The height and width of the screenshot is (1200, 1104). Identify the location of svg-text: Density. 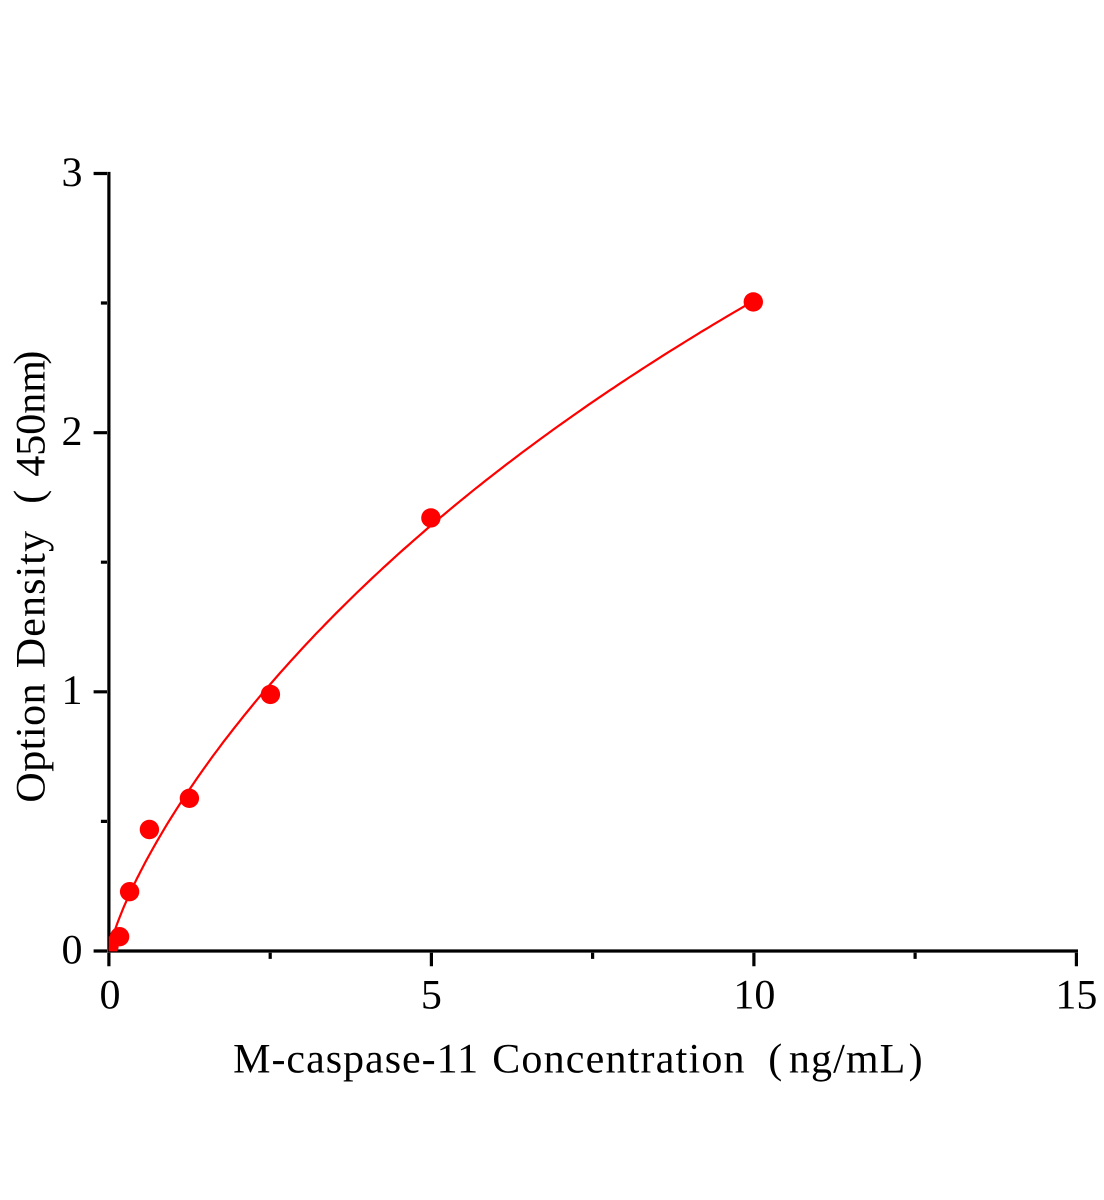
(32, 599).